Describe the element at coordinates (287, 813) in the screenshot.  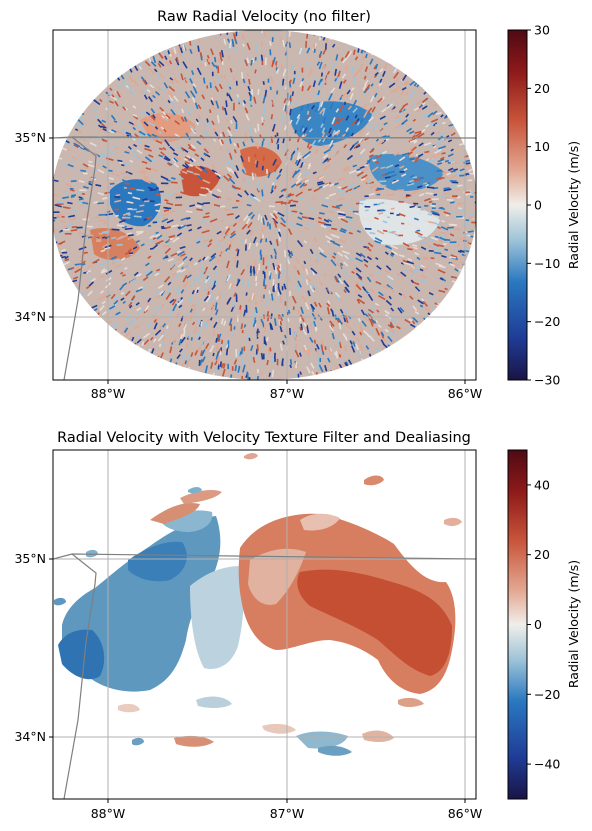
I see `x-tick-label: 87°W` at that location.